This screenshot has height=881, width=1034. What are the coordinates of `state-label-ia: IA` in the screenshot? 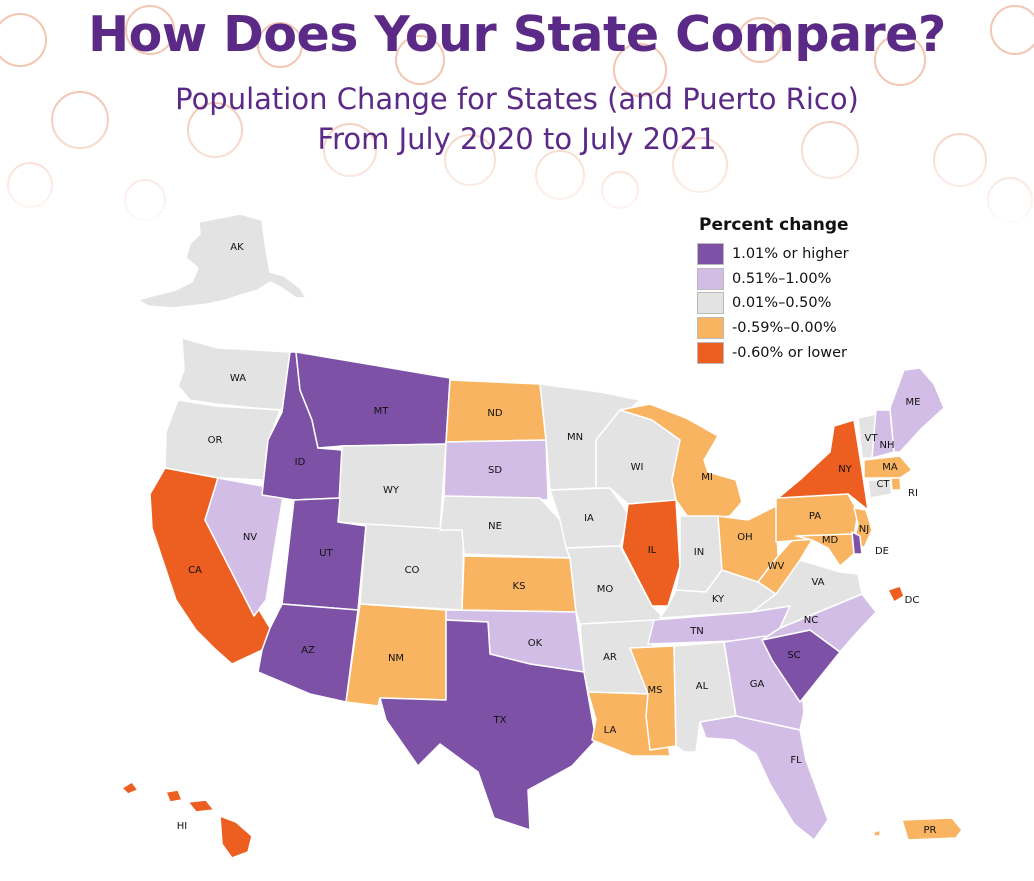 It's located at (589, 518).